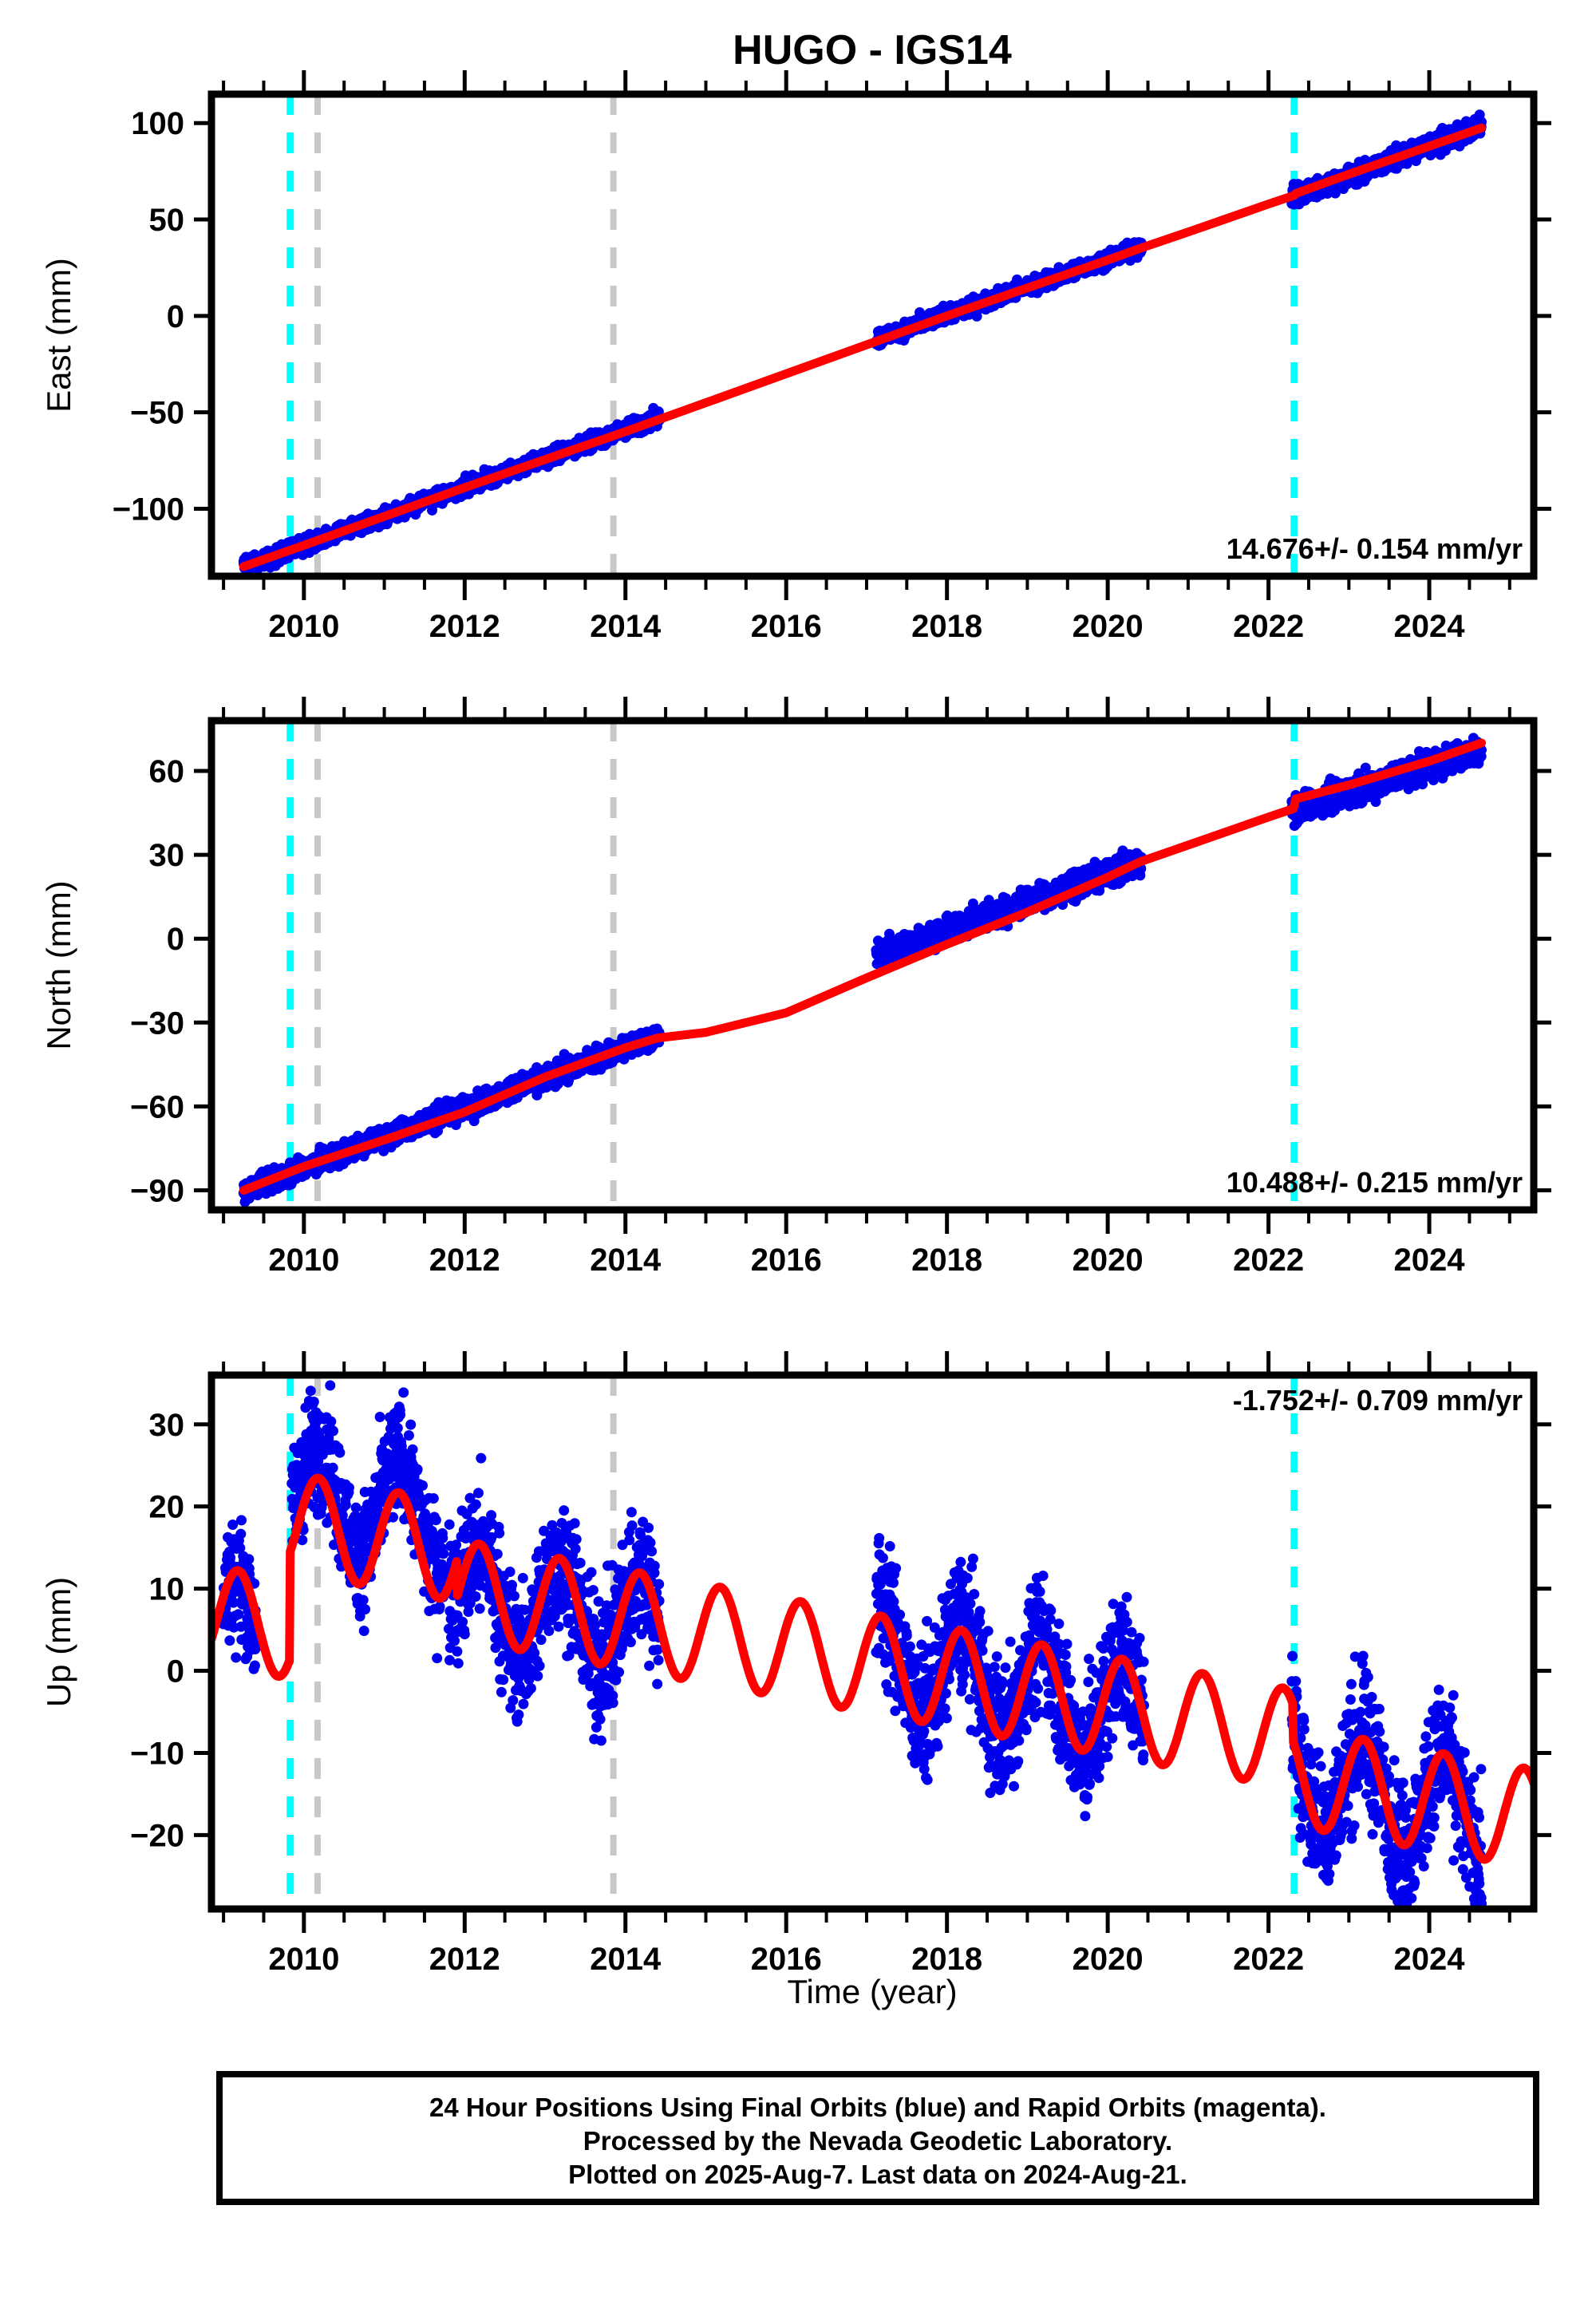  What do you see at coordinates (1375, 548) in the screenshot?
I see `rate-label-east: 14.676+/- 0.154 mm/yr` at bounding box center [1375, 548].